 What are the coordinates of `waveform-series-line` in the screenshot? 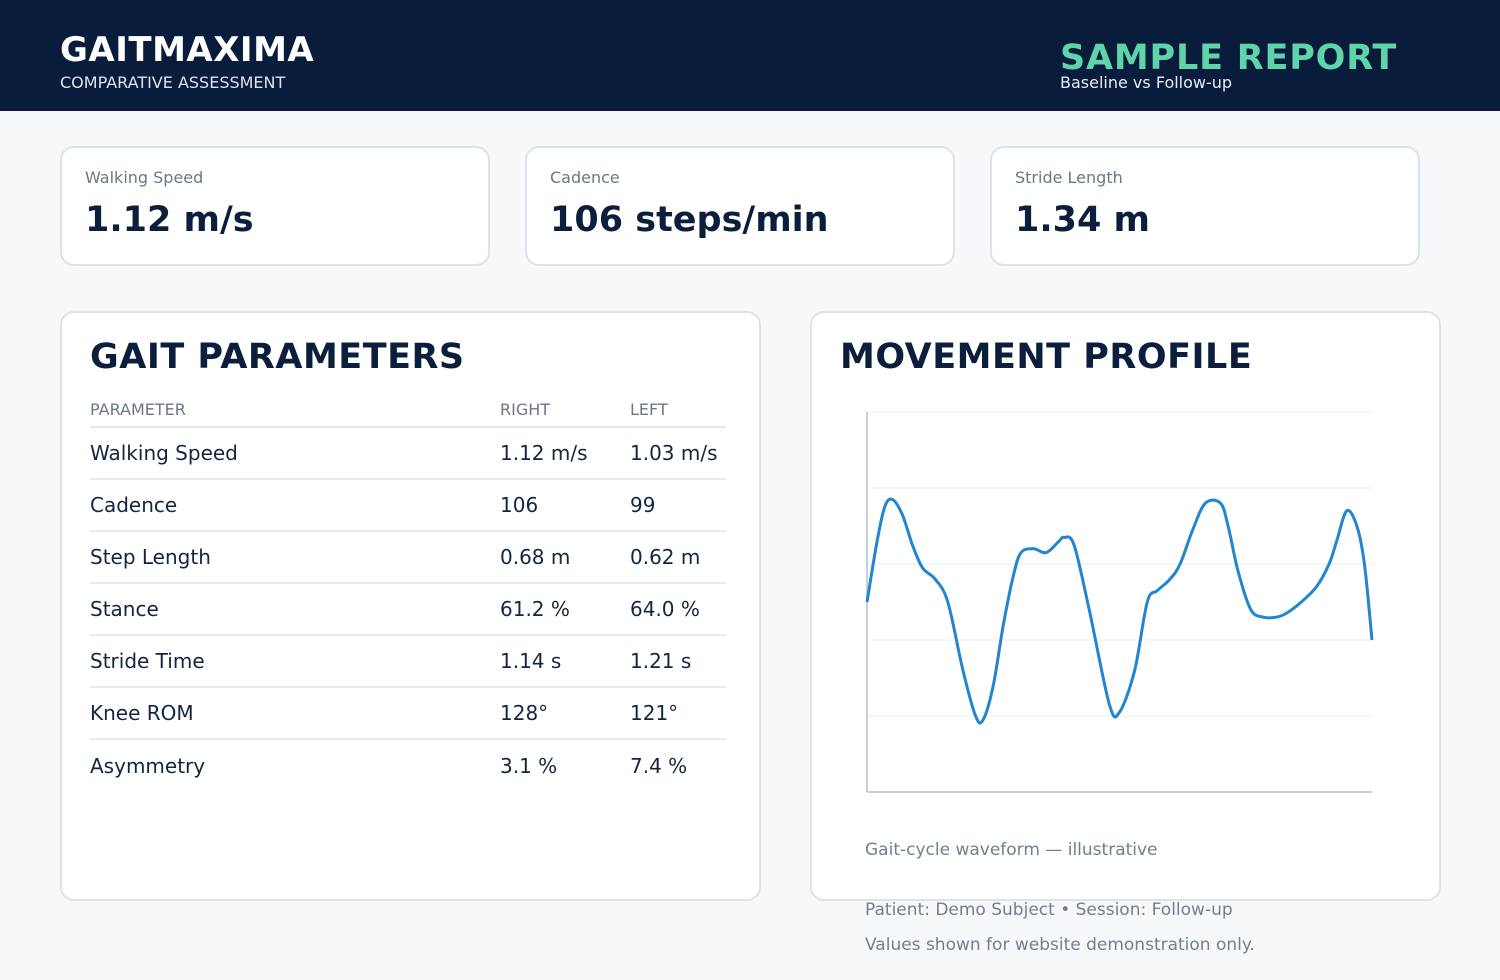 It's located at (1119, 611).